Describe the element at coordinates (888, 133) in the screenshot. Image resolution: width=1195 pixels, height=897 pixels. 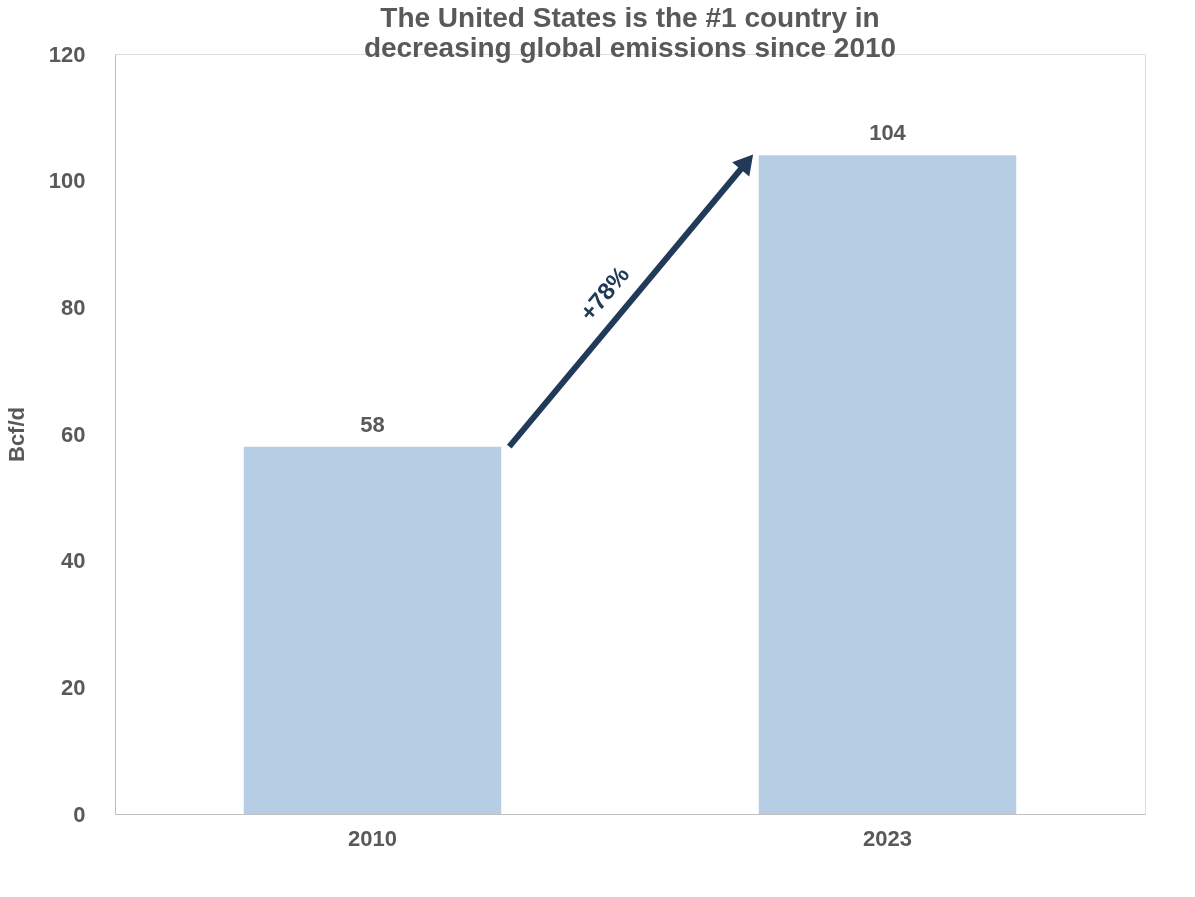
I see `data-label: 104` at that location.